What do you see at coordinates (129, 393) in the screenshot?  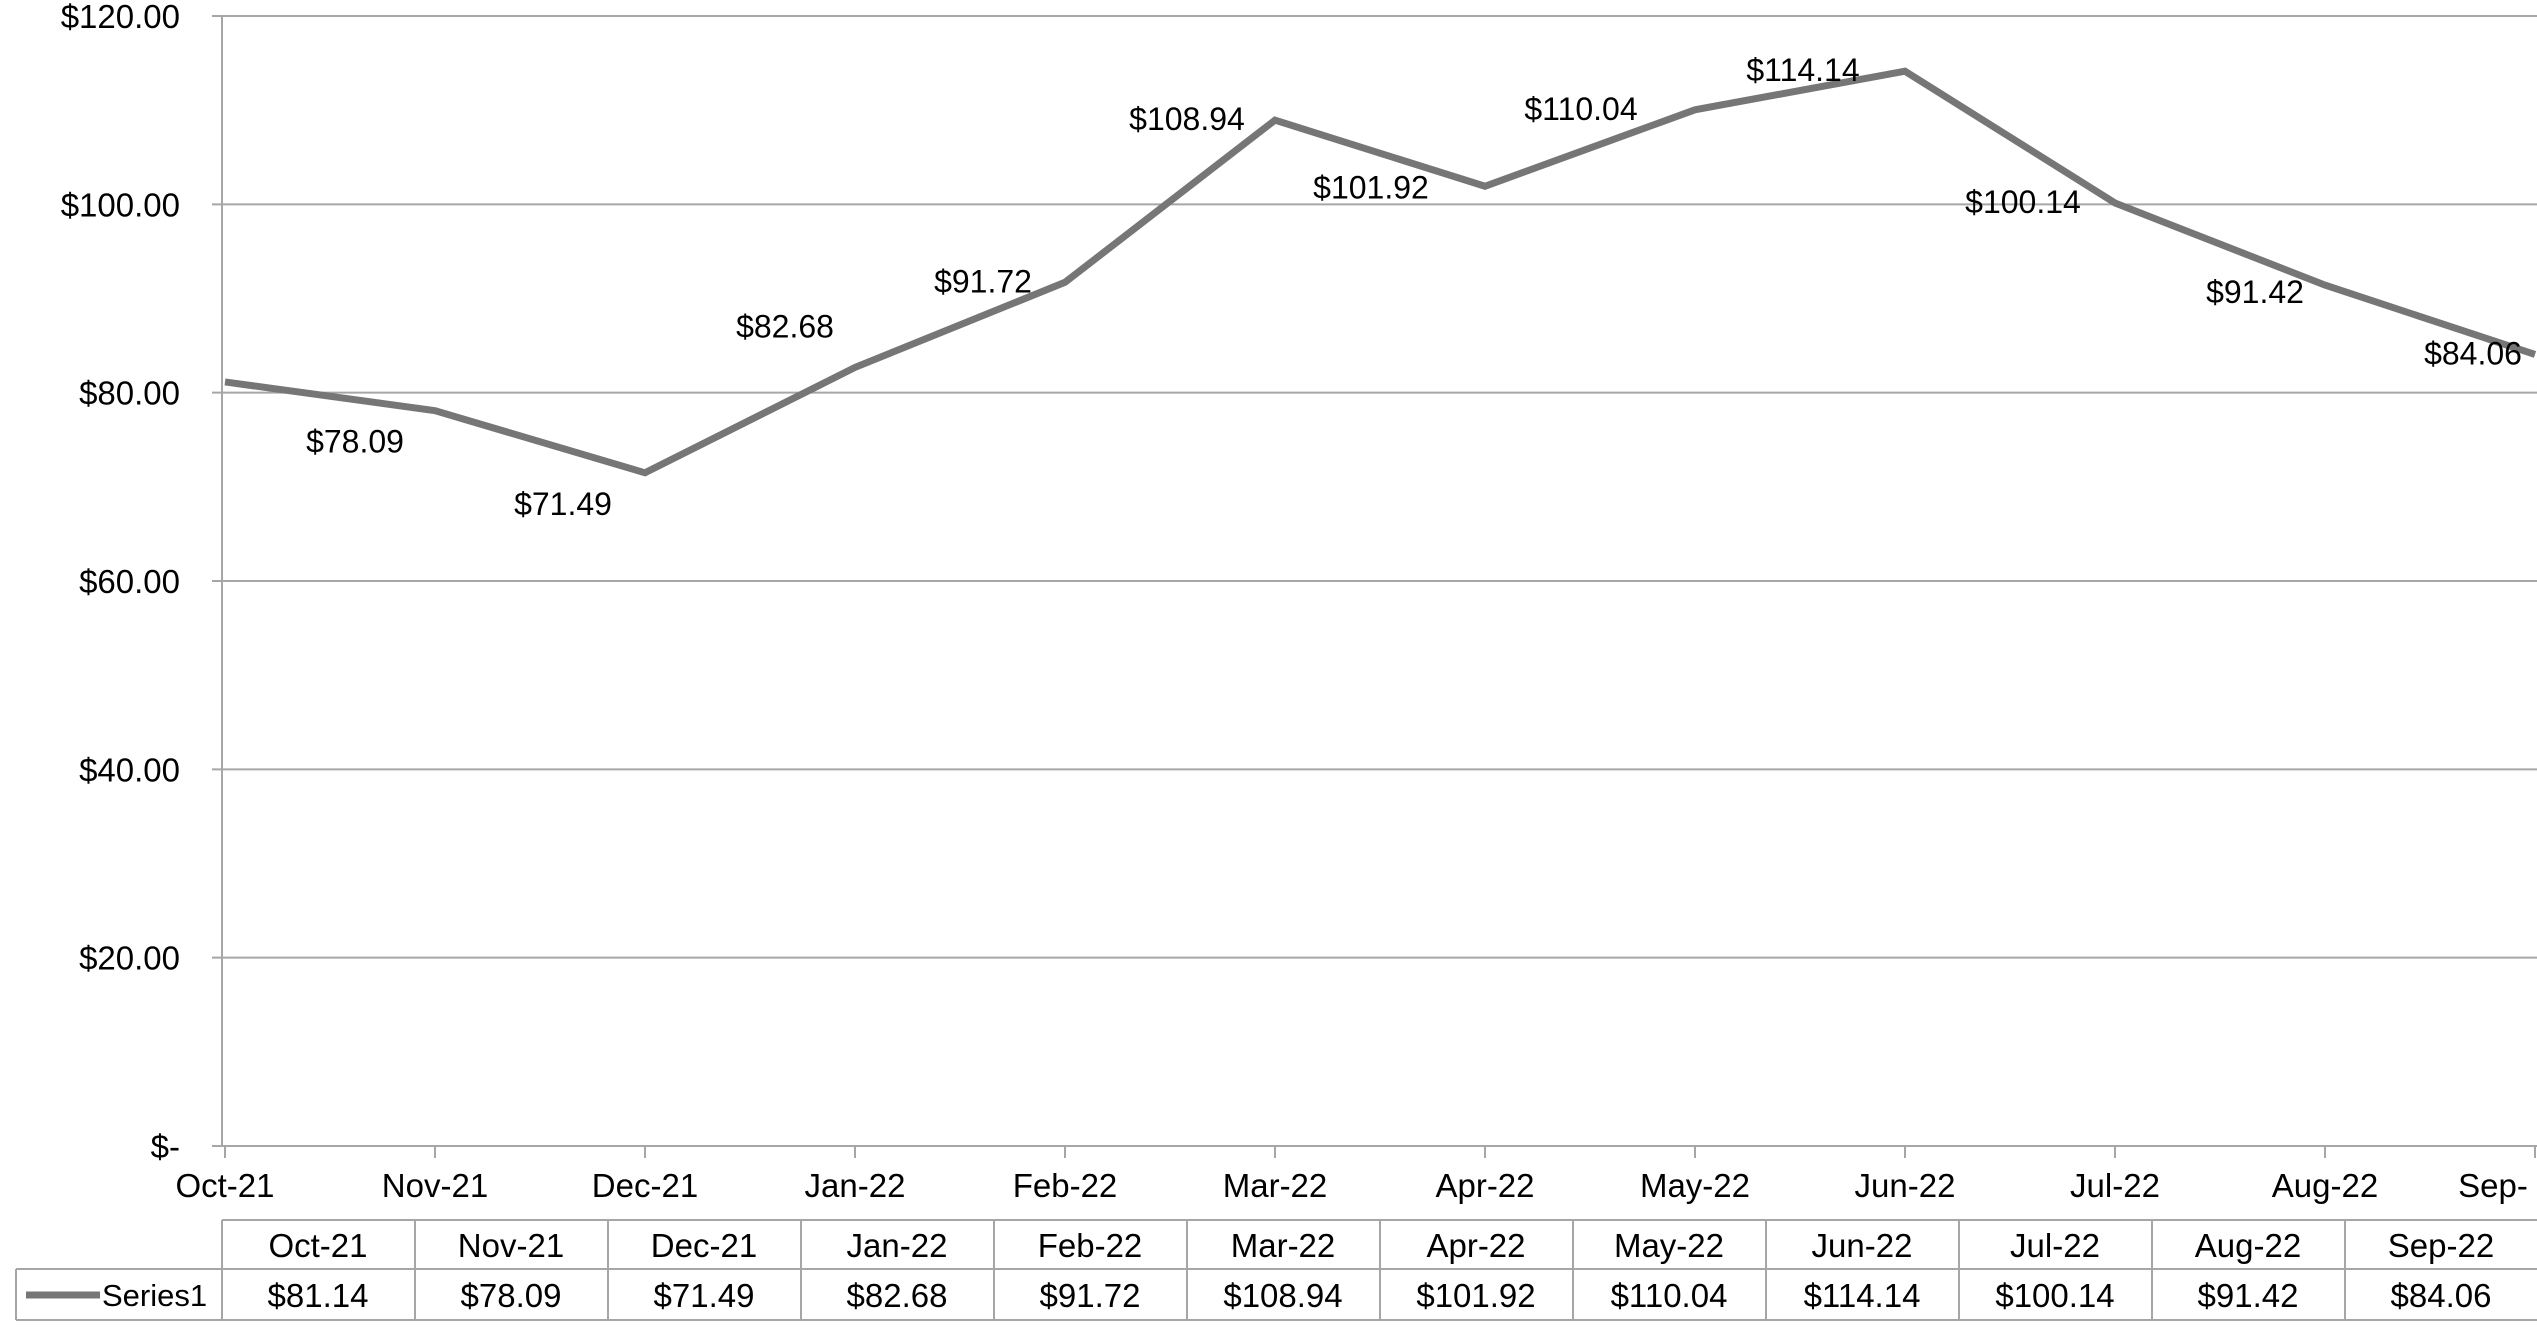 I see `y-tick-label: $80.00` at bounding box center [129, 393].